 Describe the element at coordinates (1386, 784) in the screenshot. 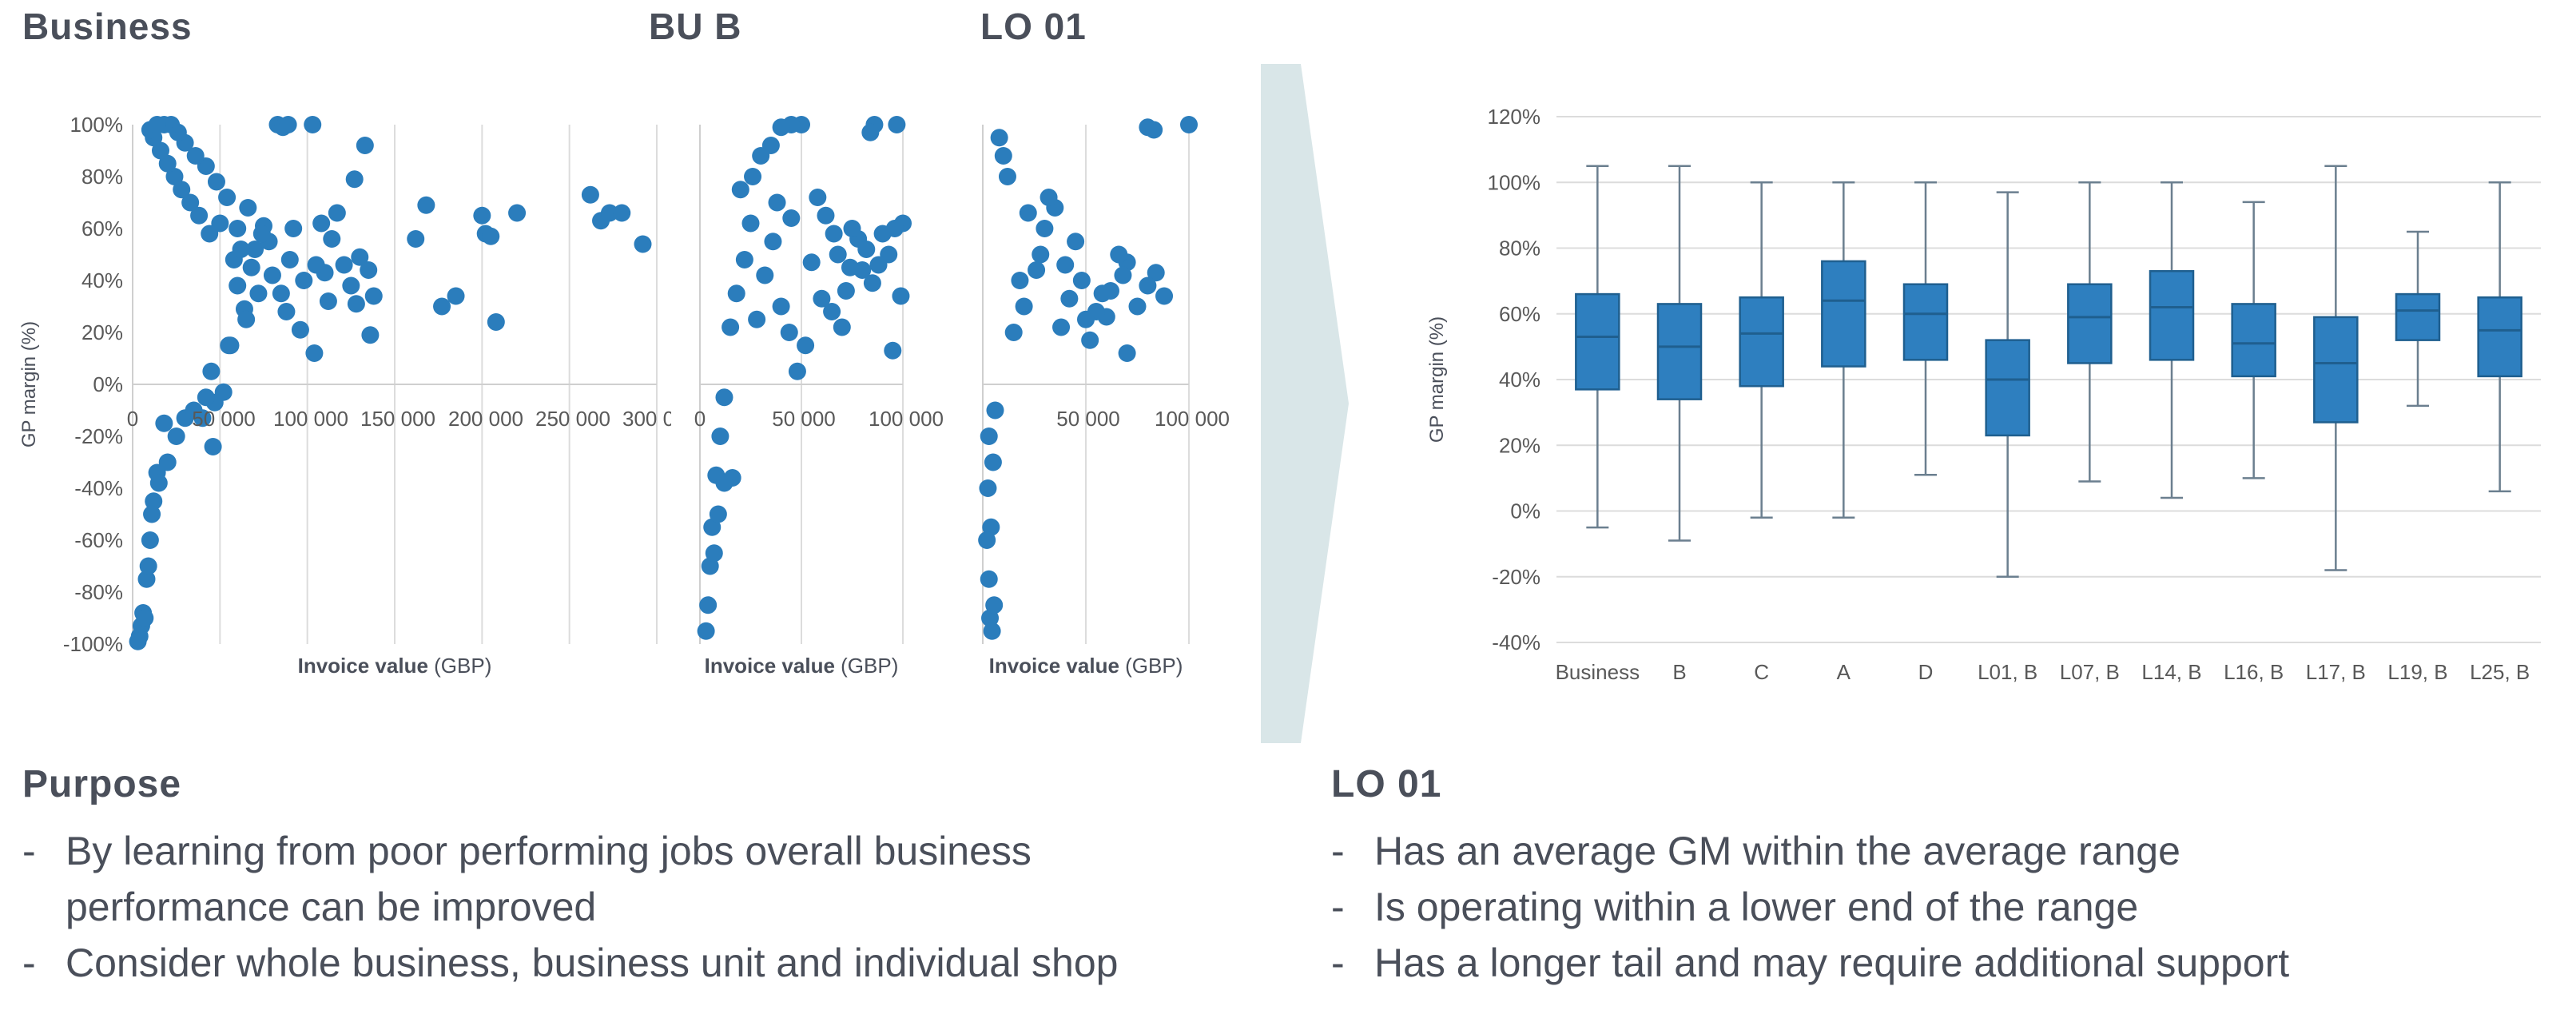

I see `lo01-notes-heading: LO 01` at that location.